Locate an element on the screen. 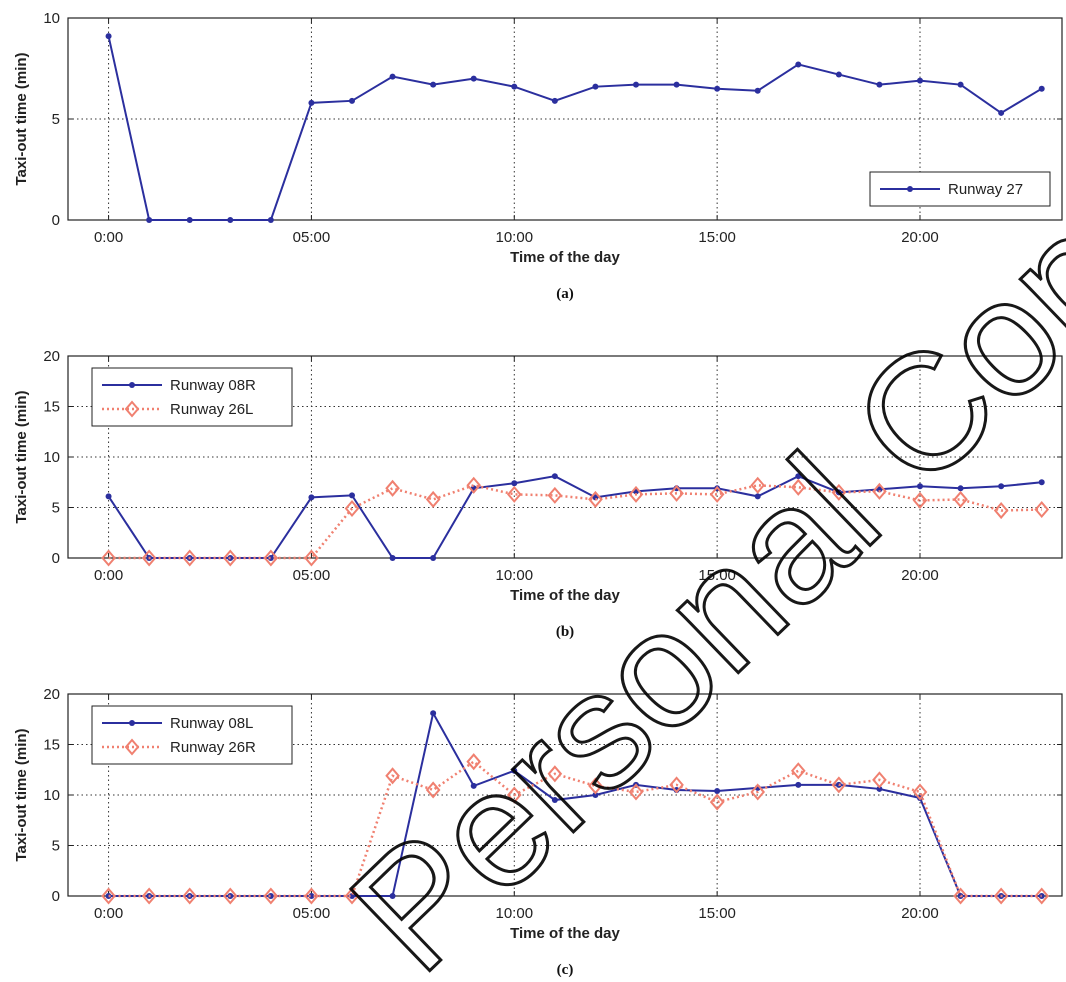  y-tick-label: 20 is located at coordinates (51, 694).